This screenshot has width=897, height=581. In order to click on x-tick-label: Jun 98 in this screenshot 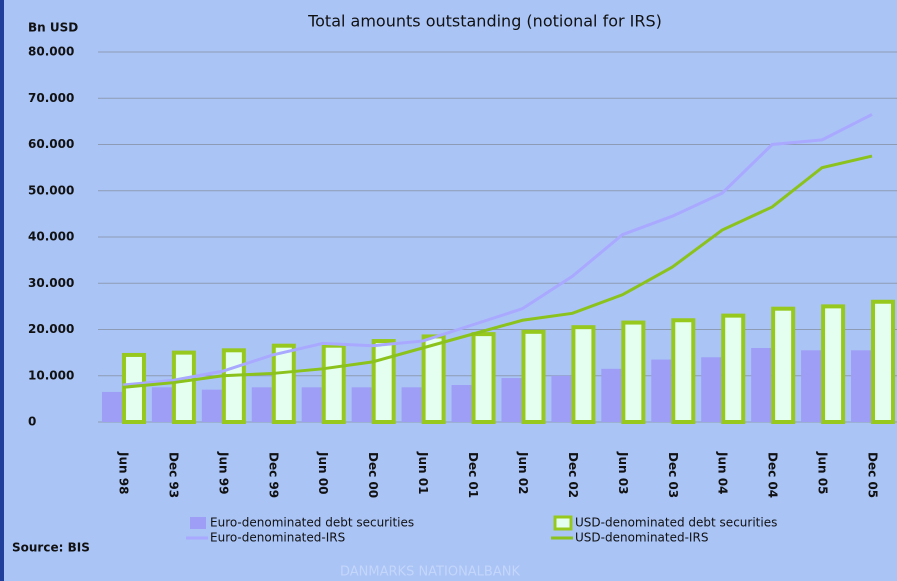, I will do `click(123, 472)`.